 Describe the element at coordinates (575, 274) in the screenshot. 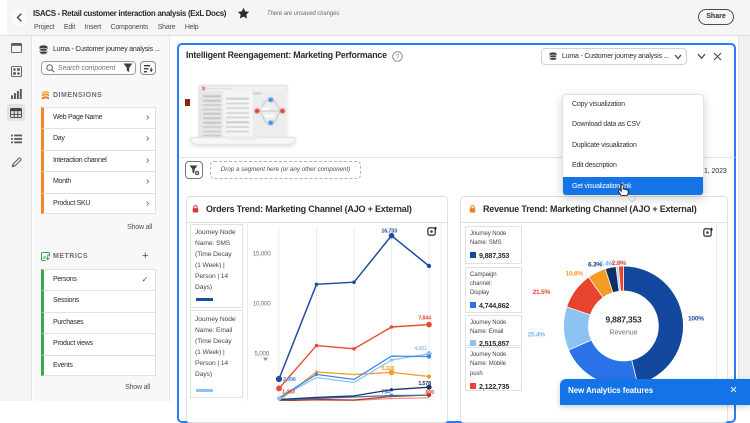

I see `svg-text: 10.8%` at that location.